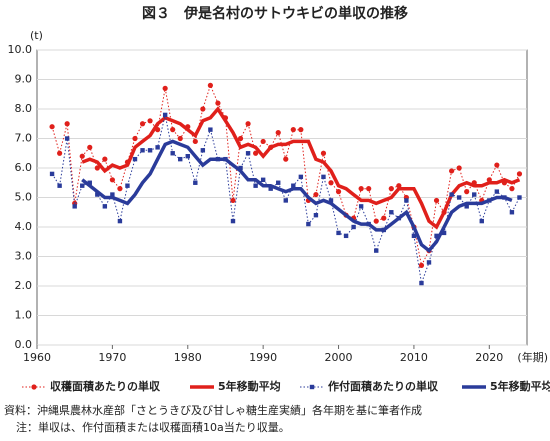 The image size is (550, 441). I want to click on y-tick-label: 2.0, so click(24, 285).